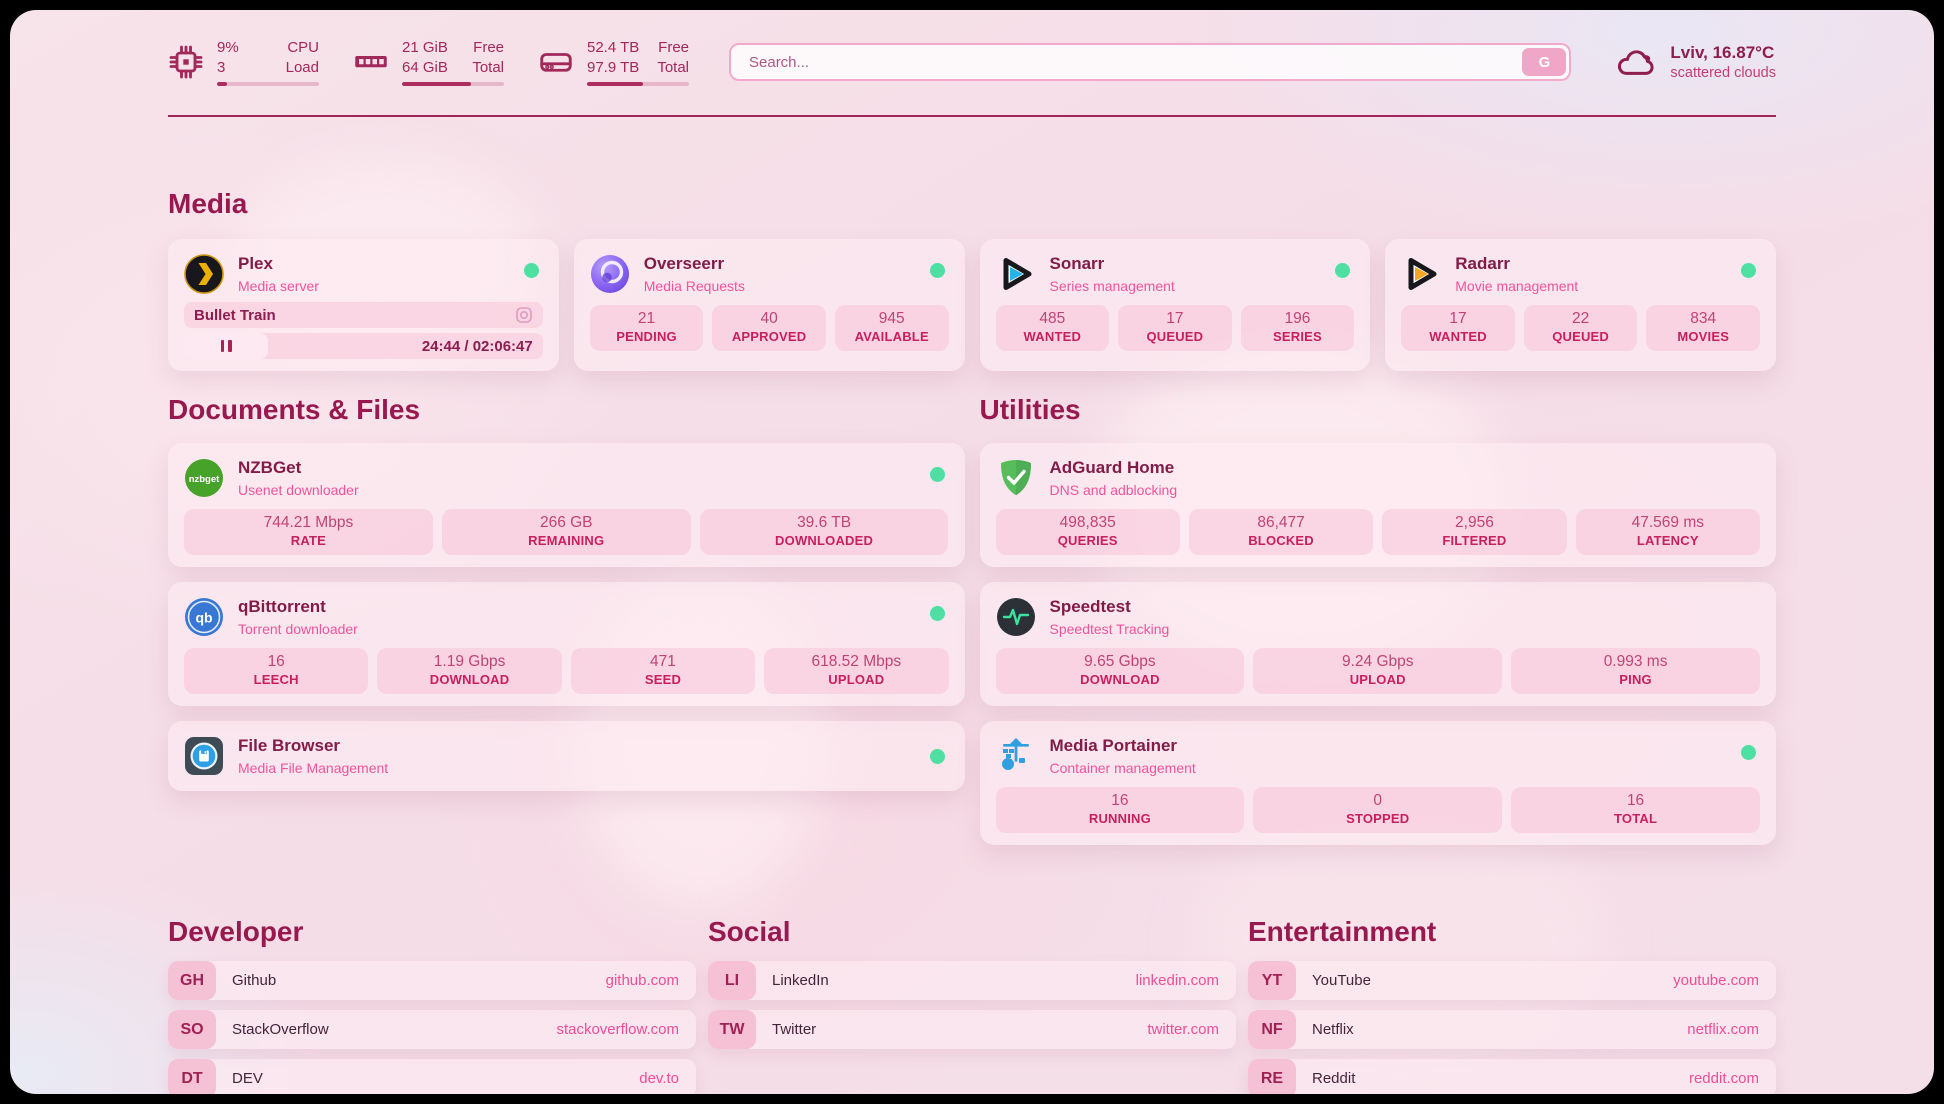  What do you see at coordinates (298, 628) in the screenshot?
I see `app-desc: Torrent downloader` at bounding box center [298, 628].